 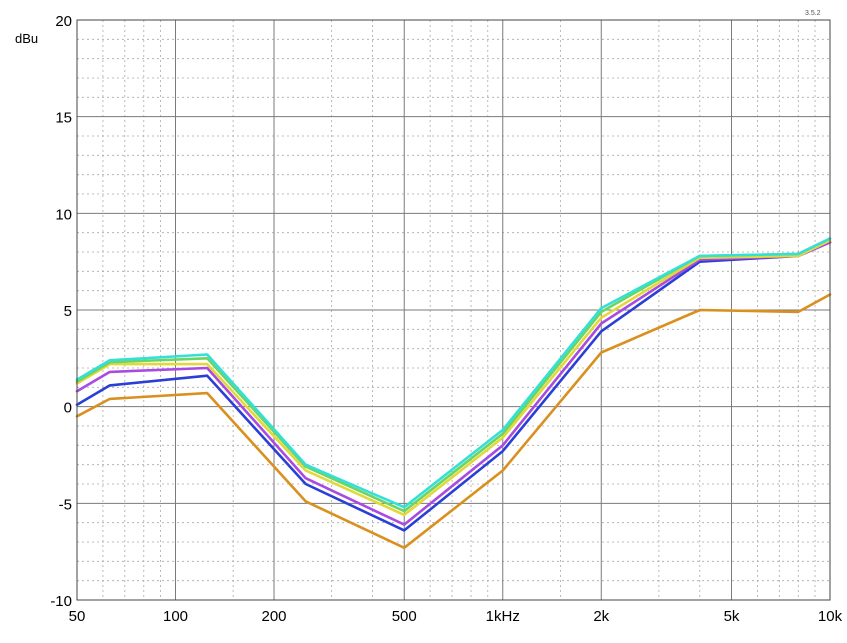 What do you see at coordinates (503, 616) in the screenshot?
I see `x-tick-label: 1kHz` at bounding box center [503, 616].